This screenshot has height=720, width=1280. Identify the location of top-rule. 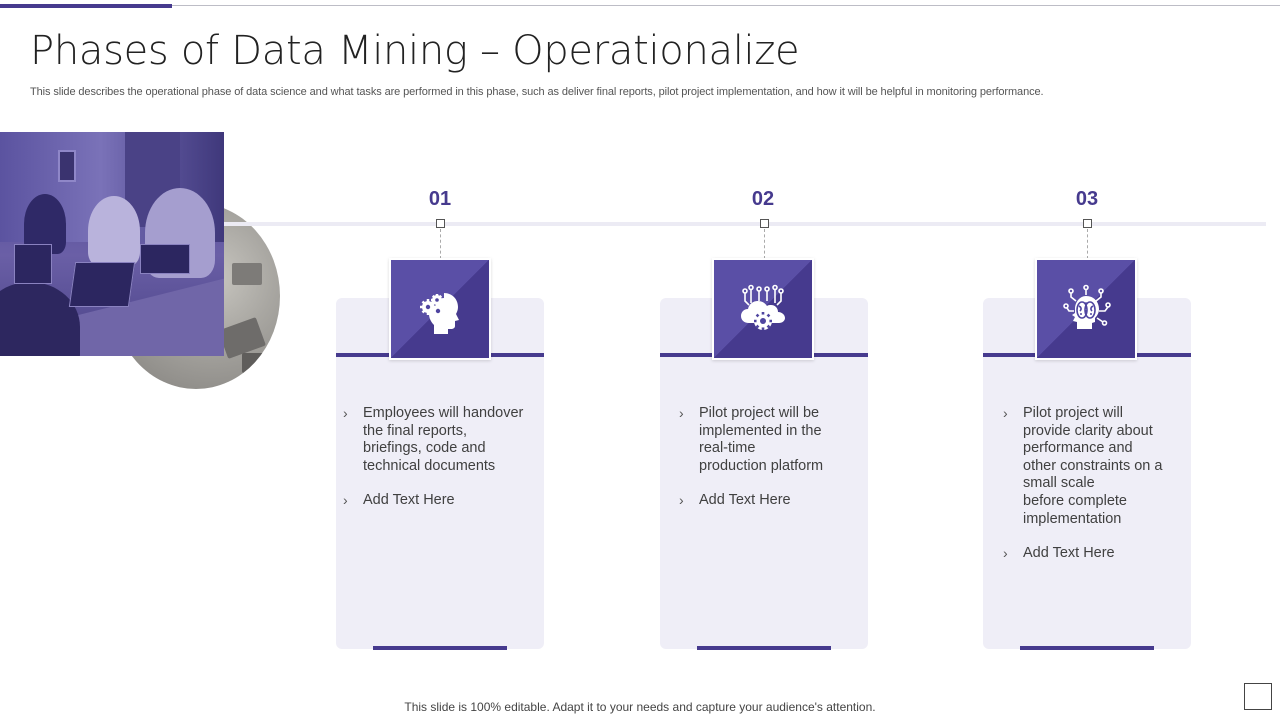
(640, 5).